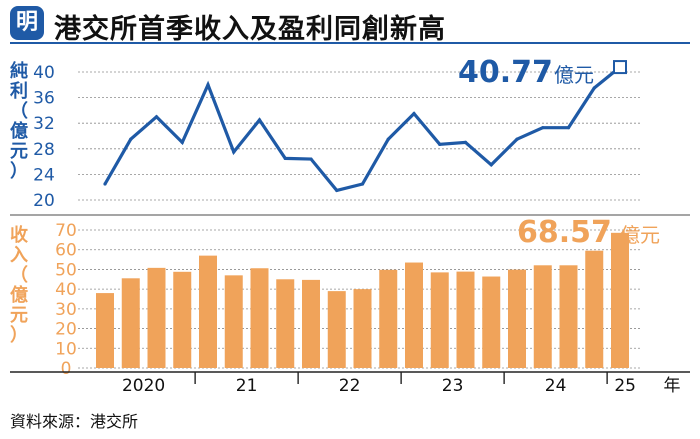  I want to click on profit-y-tick-label: 28, so click(44, 150).